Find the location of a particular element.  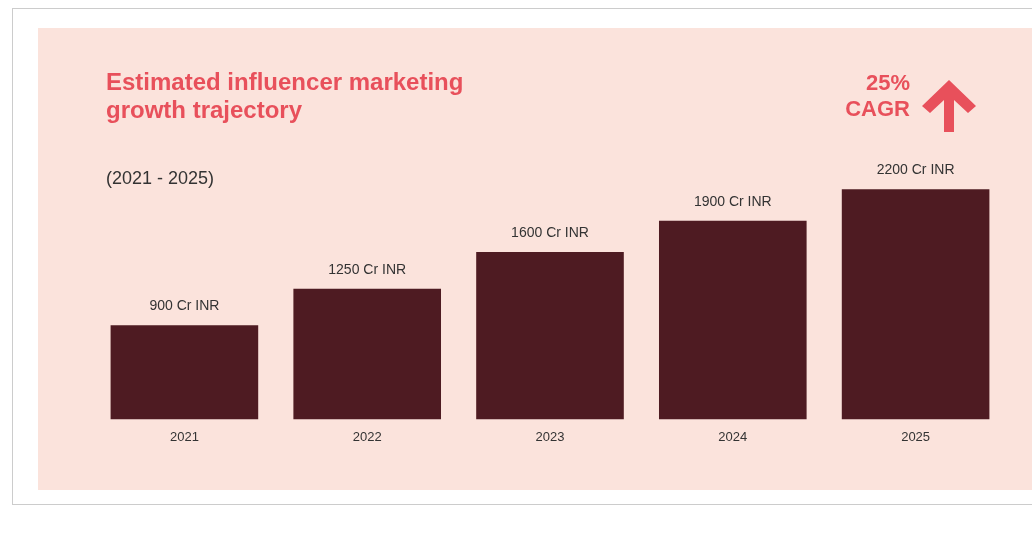

data-label: 1600 Cr INR is located at coordinates (550, 231).